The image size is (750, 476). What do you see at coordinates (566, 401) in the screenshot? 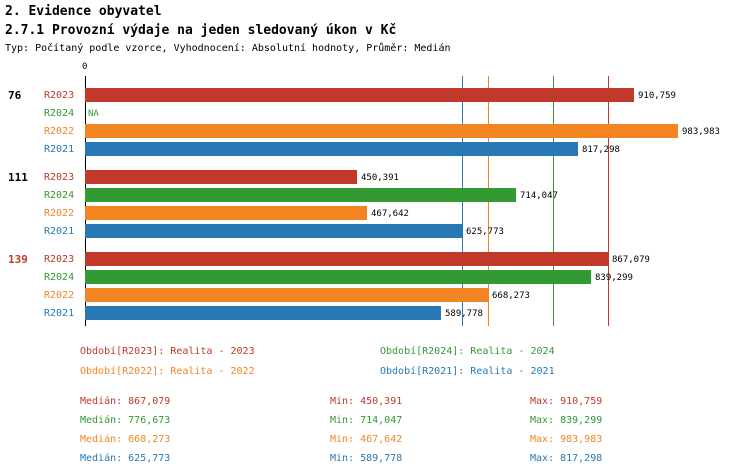
I see `stat-max-r2023: Max: 910,759` at bounding box center [566, 401].